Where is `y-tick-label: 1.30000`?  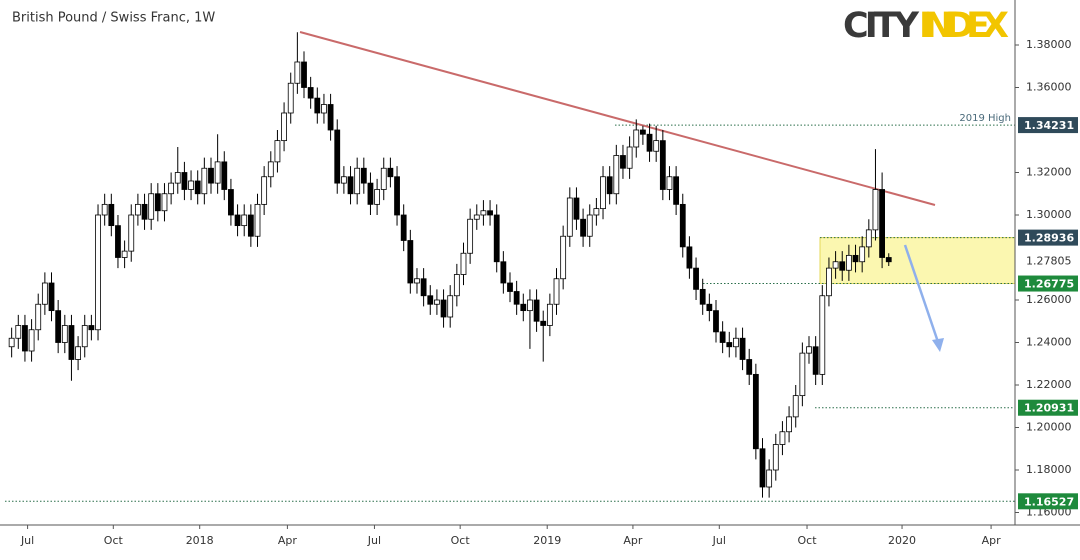 y-tick-label: 1.30000 is located at coordinates (1049, 214).